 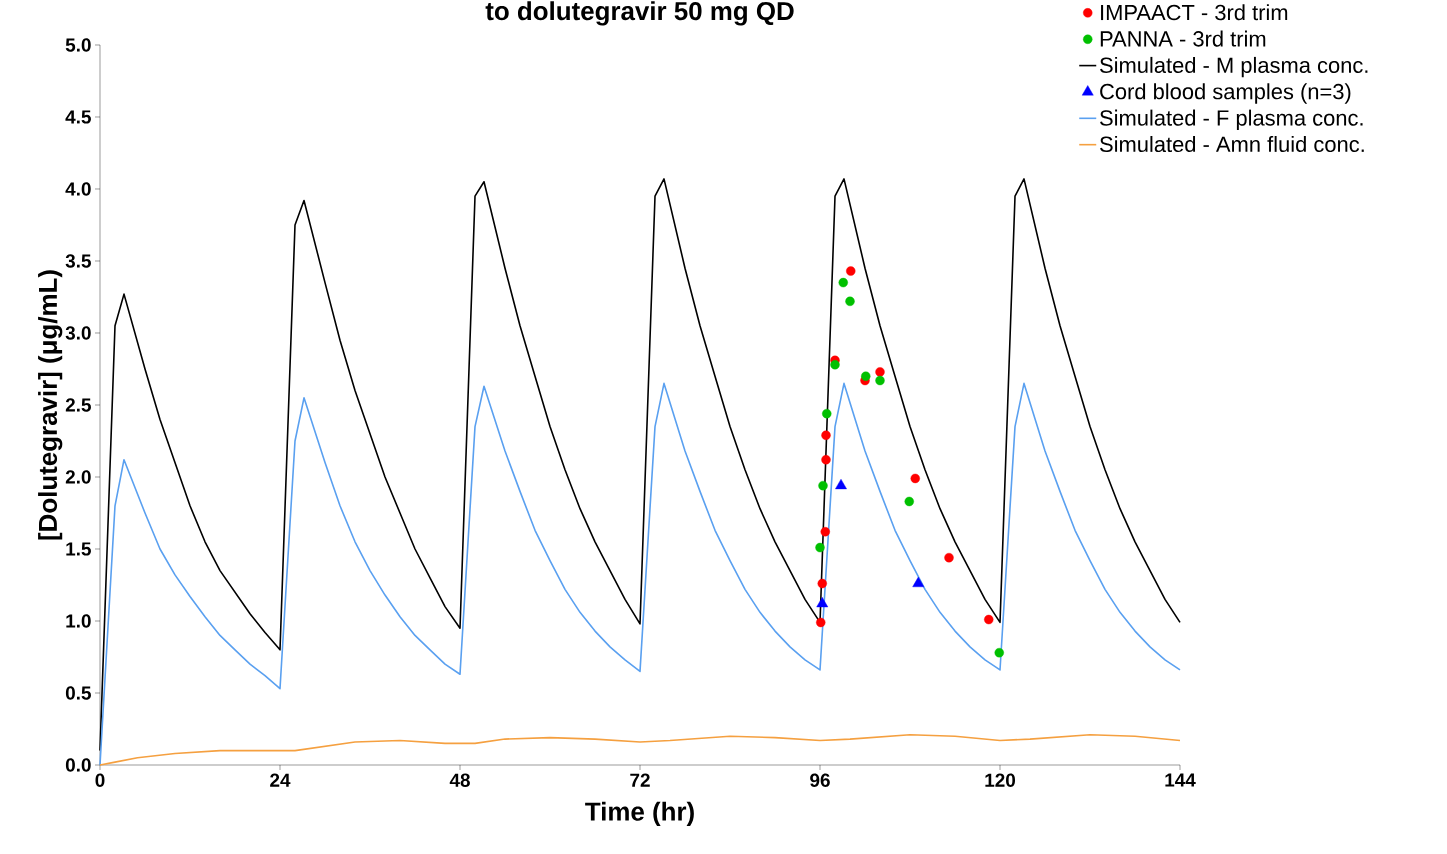 What do you see at coordinates (78, 621) in the screenshot?
I see `y-tick-label: 1.0` at bounding box center [78, 621].